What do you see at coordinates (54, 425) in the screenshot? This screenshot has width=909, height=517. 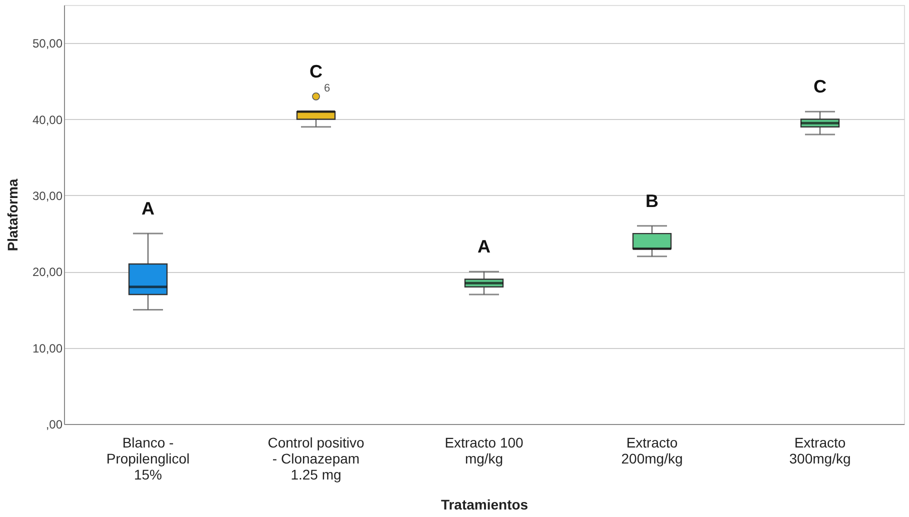 I see `y-tick-label: ,00` at bounding box center [54, 425].